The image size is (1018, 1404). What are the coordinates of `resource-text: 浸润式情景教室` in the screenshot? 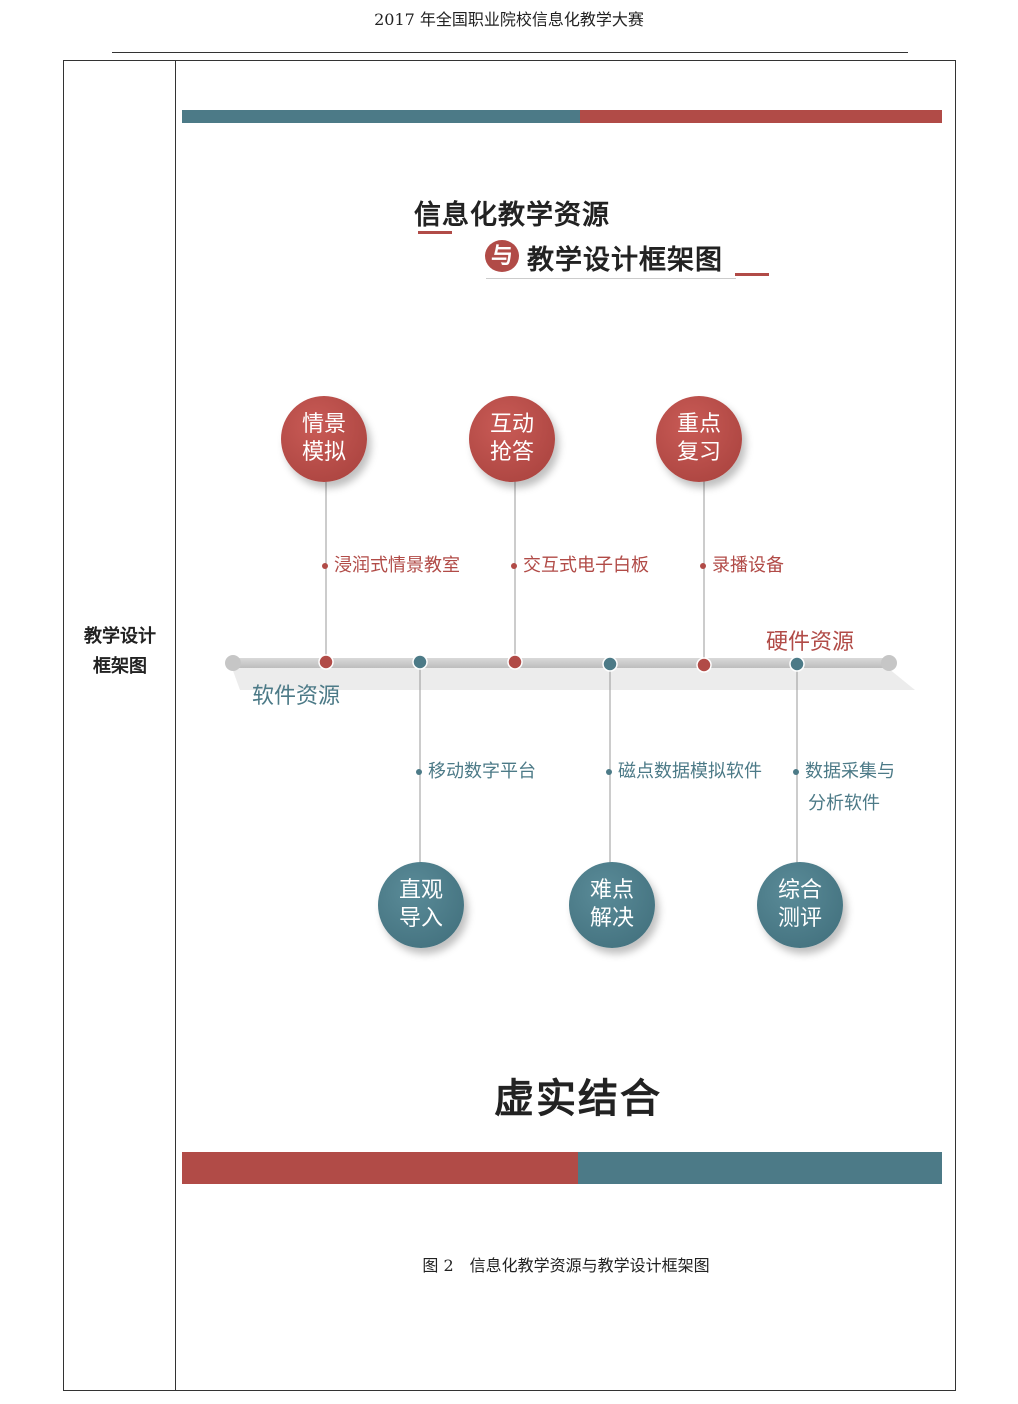 It's located at (397, 565).